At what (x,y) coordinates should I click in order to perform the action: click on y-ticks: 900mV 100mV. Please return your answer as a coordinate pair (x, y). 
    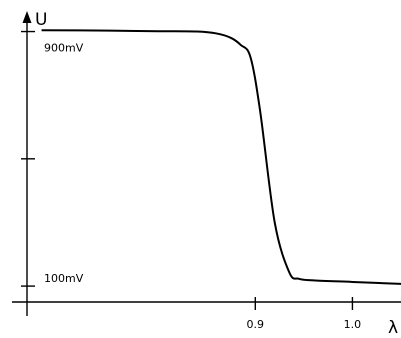
    Looking at the image, I should click on (52, 158).